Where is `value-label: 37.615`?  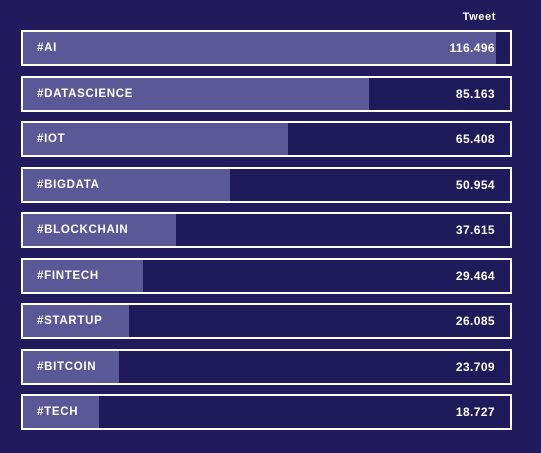 value-label: 37.615 is located at coordinates (475, 230).